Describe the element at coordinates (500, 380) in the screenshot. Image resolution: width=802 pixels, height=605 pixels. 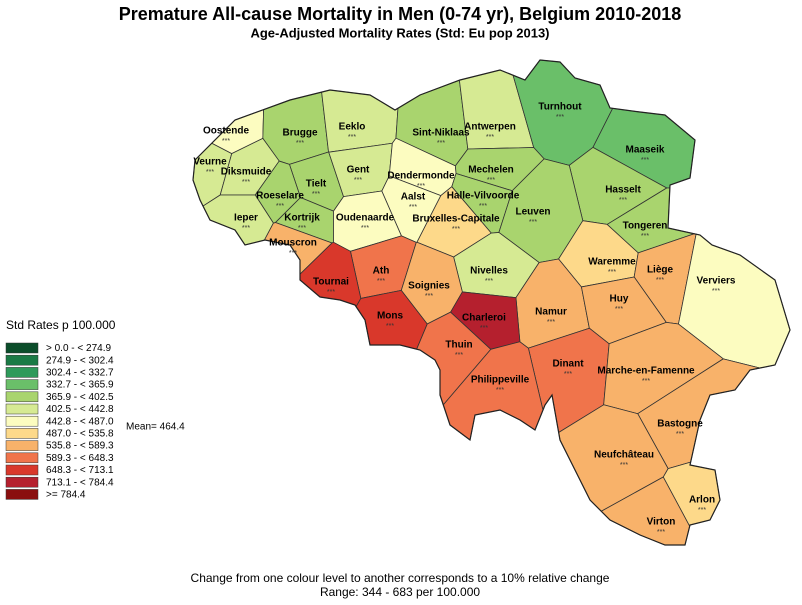
I see `region-label: Philippeville` at that location.